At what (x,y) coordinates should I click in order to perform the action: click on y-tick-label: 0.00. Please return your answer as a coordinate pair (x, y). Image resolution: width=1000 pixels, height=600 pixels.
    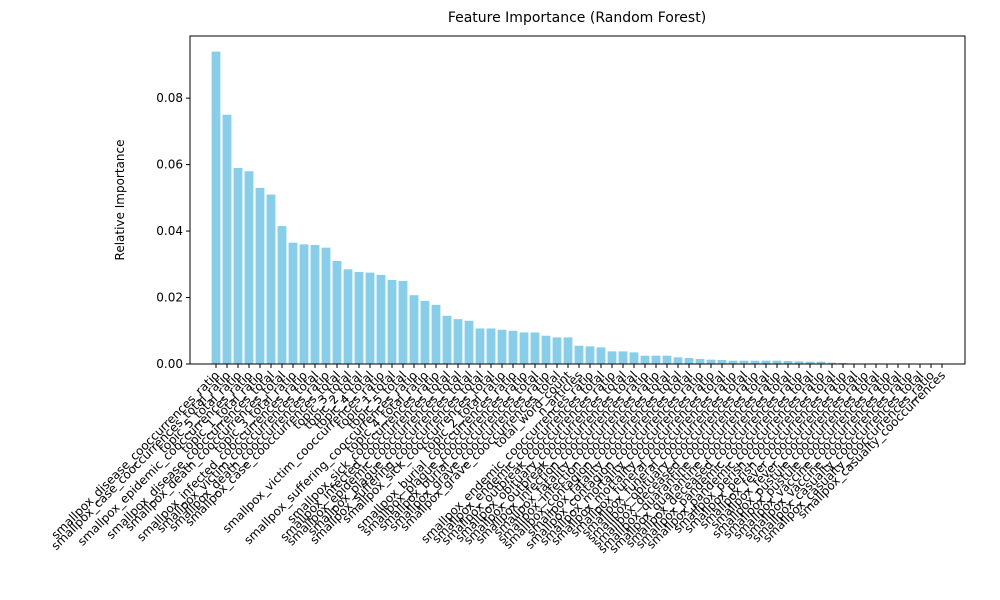
    Looking at the image, I should click on (169, 364).